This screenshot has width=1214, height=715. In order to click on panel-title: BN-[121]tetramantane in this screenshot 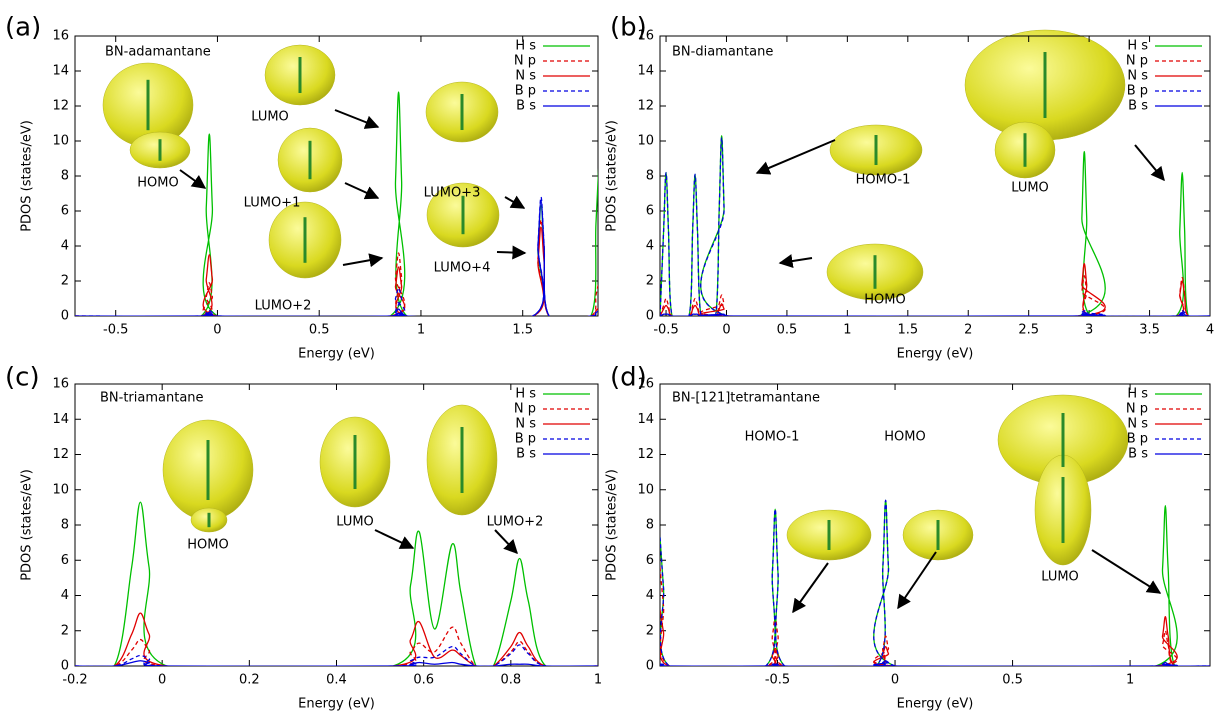, I will do `click(746, 398)`.